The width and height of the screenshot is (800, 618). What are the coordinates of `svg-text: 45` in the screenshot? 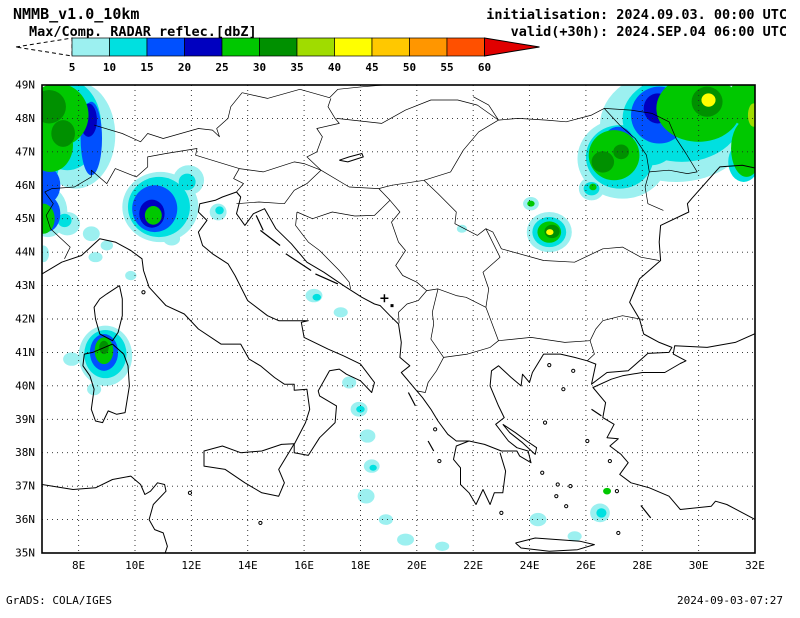 It's located at (371, 67).